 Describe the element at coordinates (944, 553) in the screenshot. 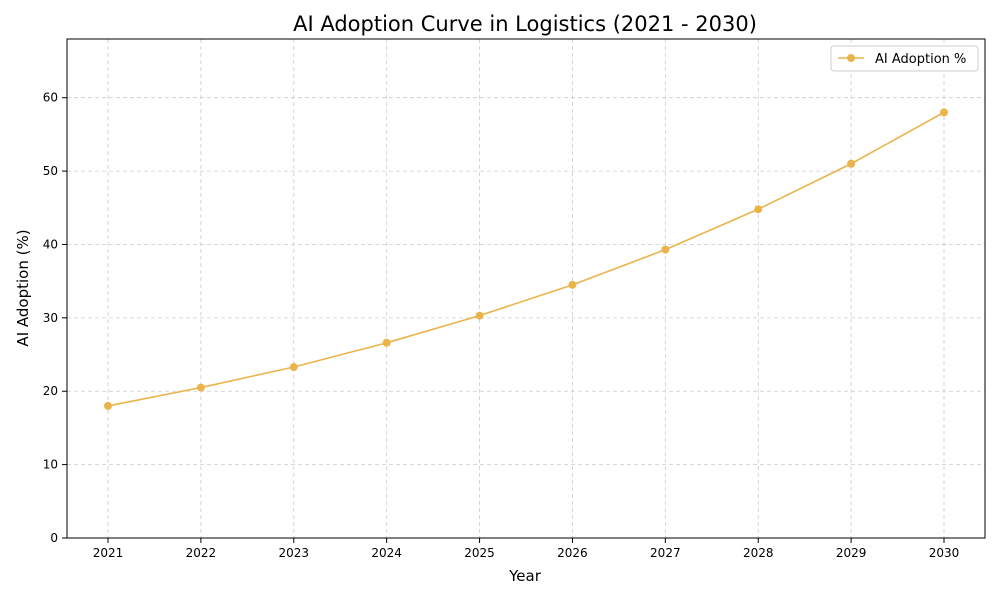

I see `x-tick-label: 2030` at that location.